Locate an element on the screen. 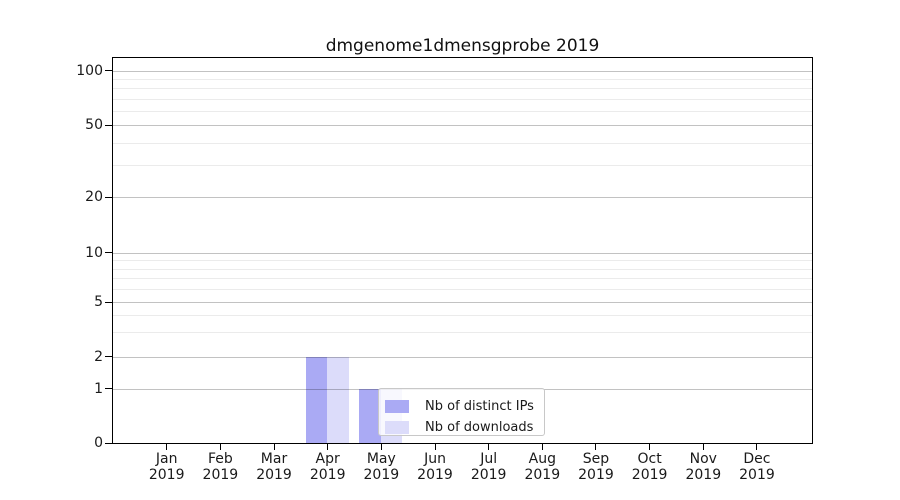 Image resolution: width=900 pixels, height=500 pixels. y-tick-label-20: 20 is located at coordinates (94, 197).